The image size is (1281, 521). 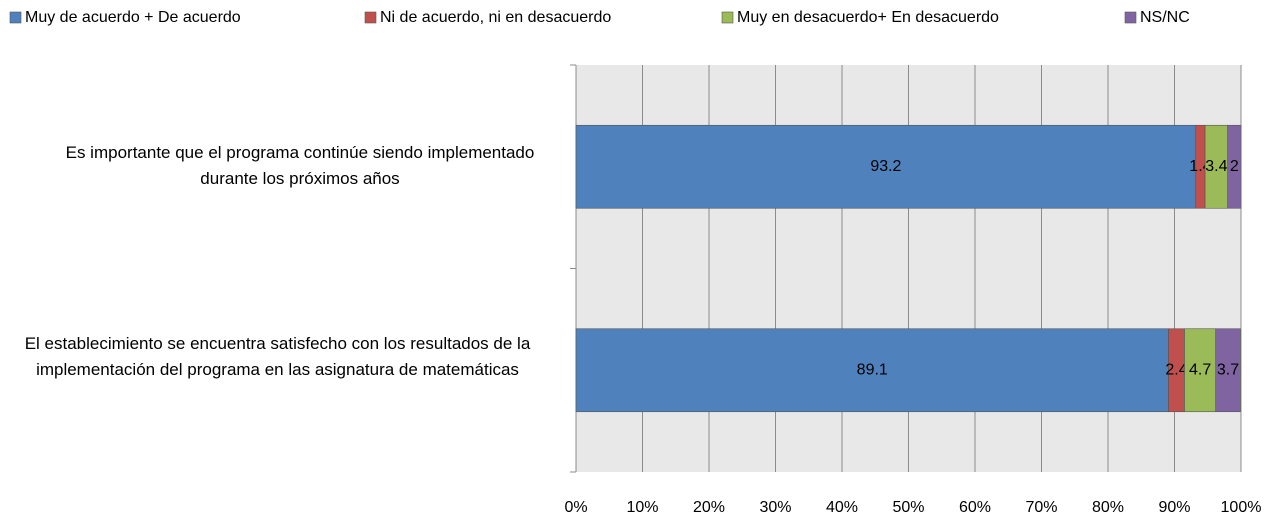 I want to click on x-tick-label: 100%, so click(x=1241, y=507).